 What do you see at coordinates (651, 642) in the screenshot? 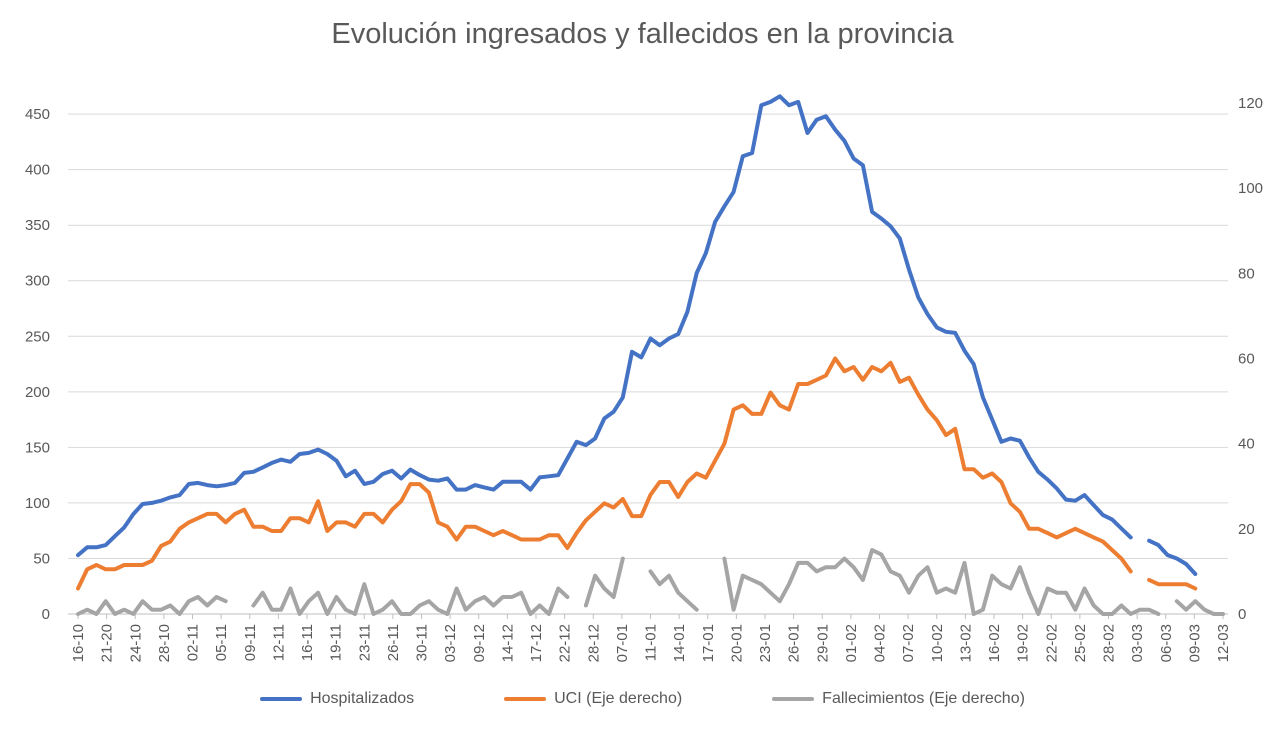
I see `x-tick-label: 11-01` at bounding box center [651, 642].